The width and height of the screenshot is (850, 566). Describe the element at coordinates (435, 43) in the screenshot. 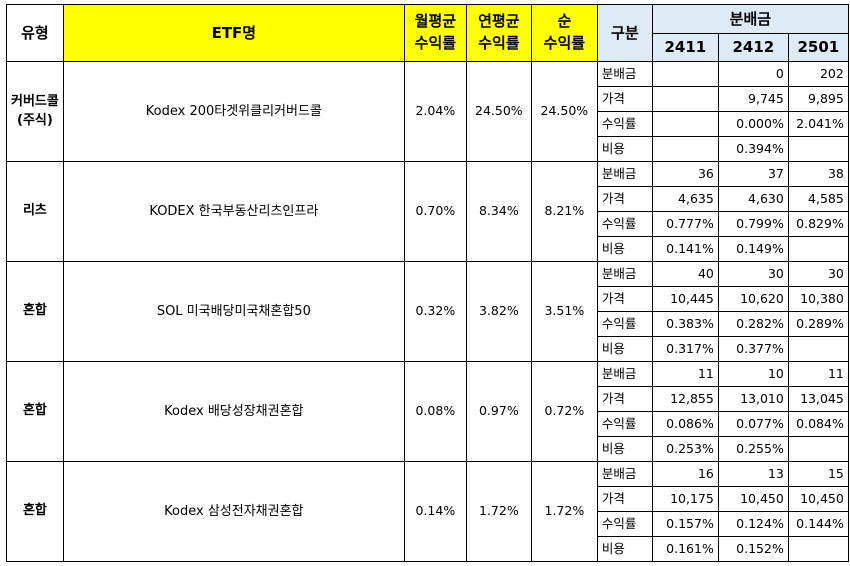

I see `header-monthly-line2: 수익률` at that location.